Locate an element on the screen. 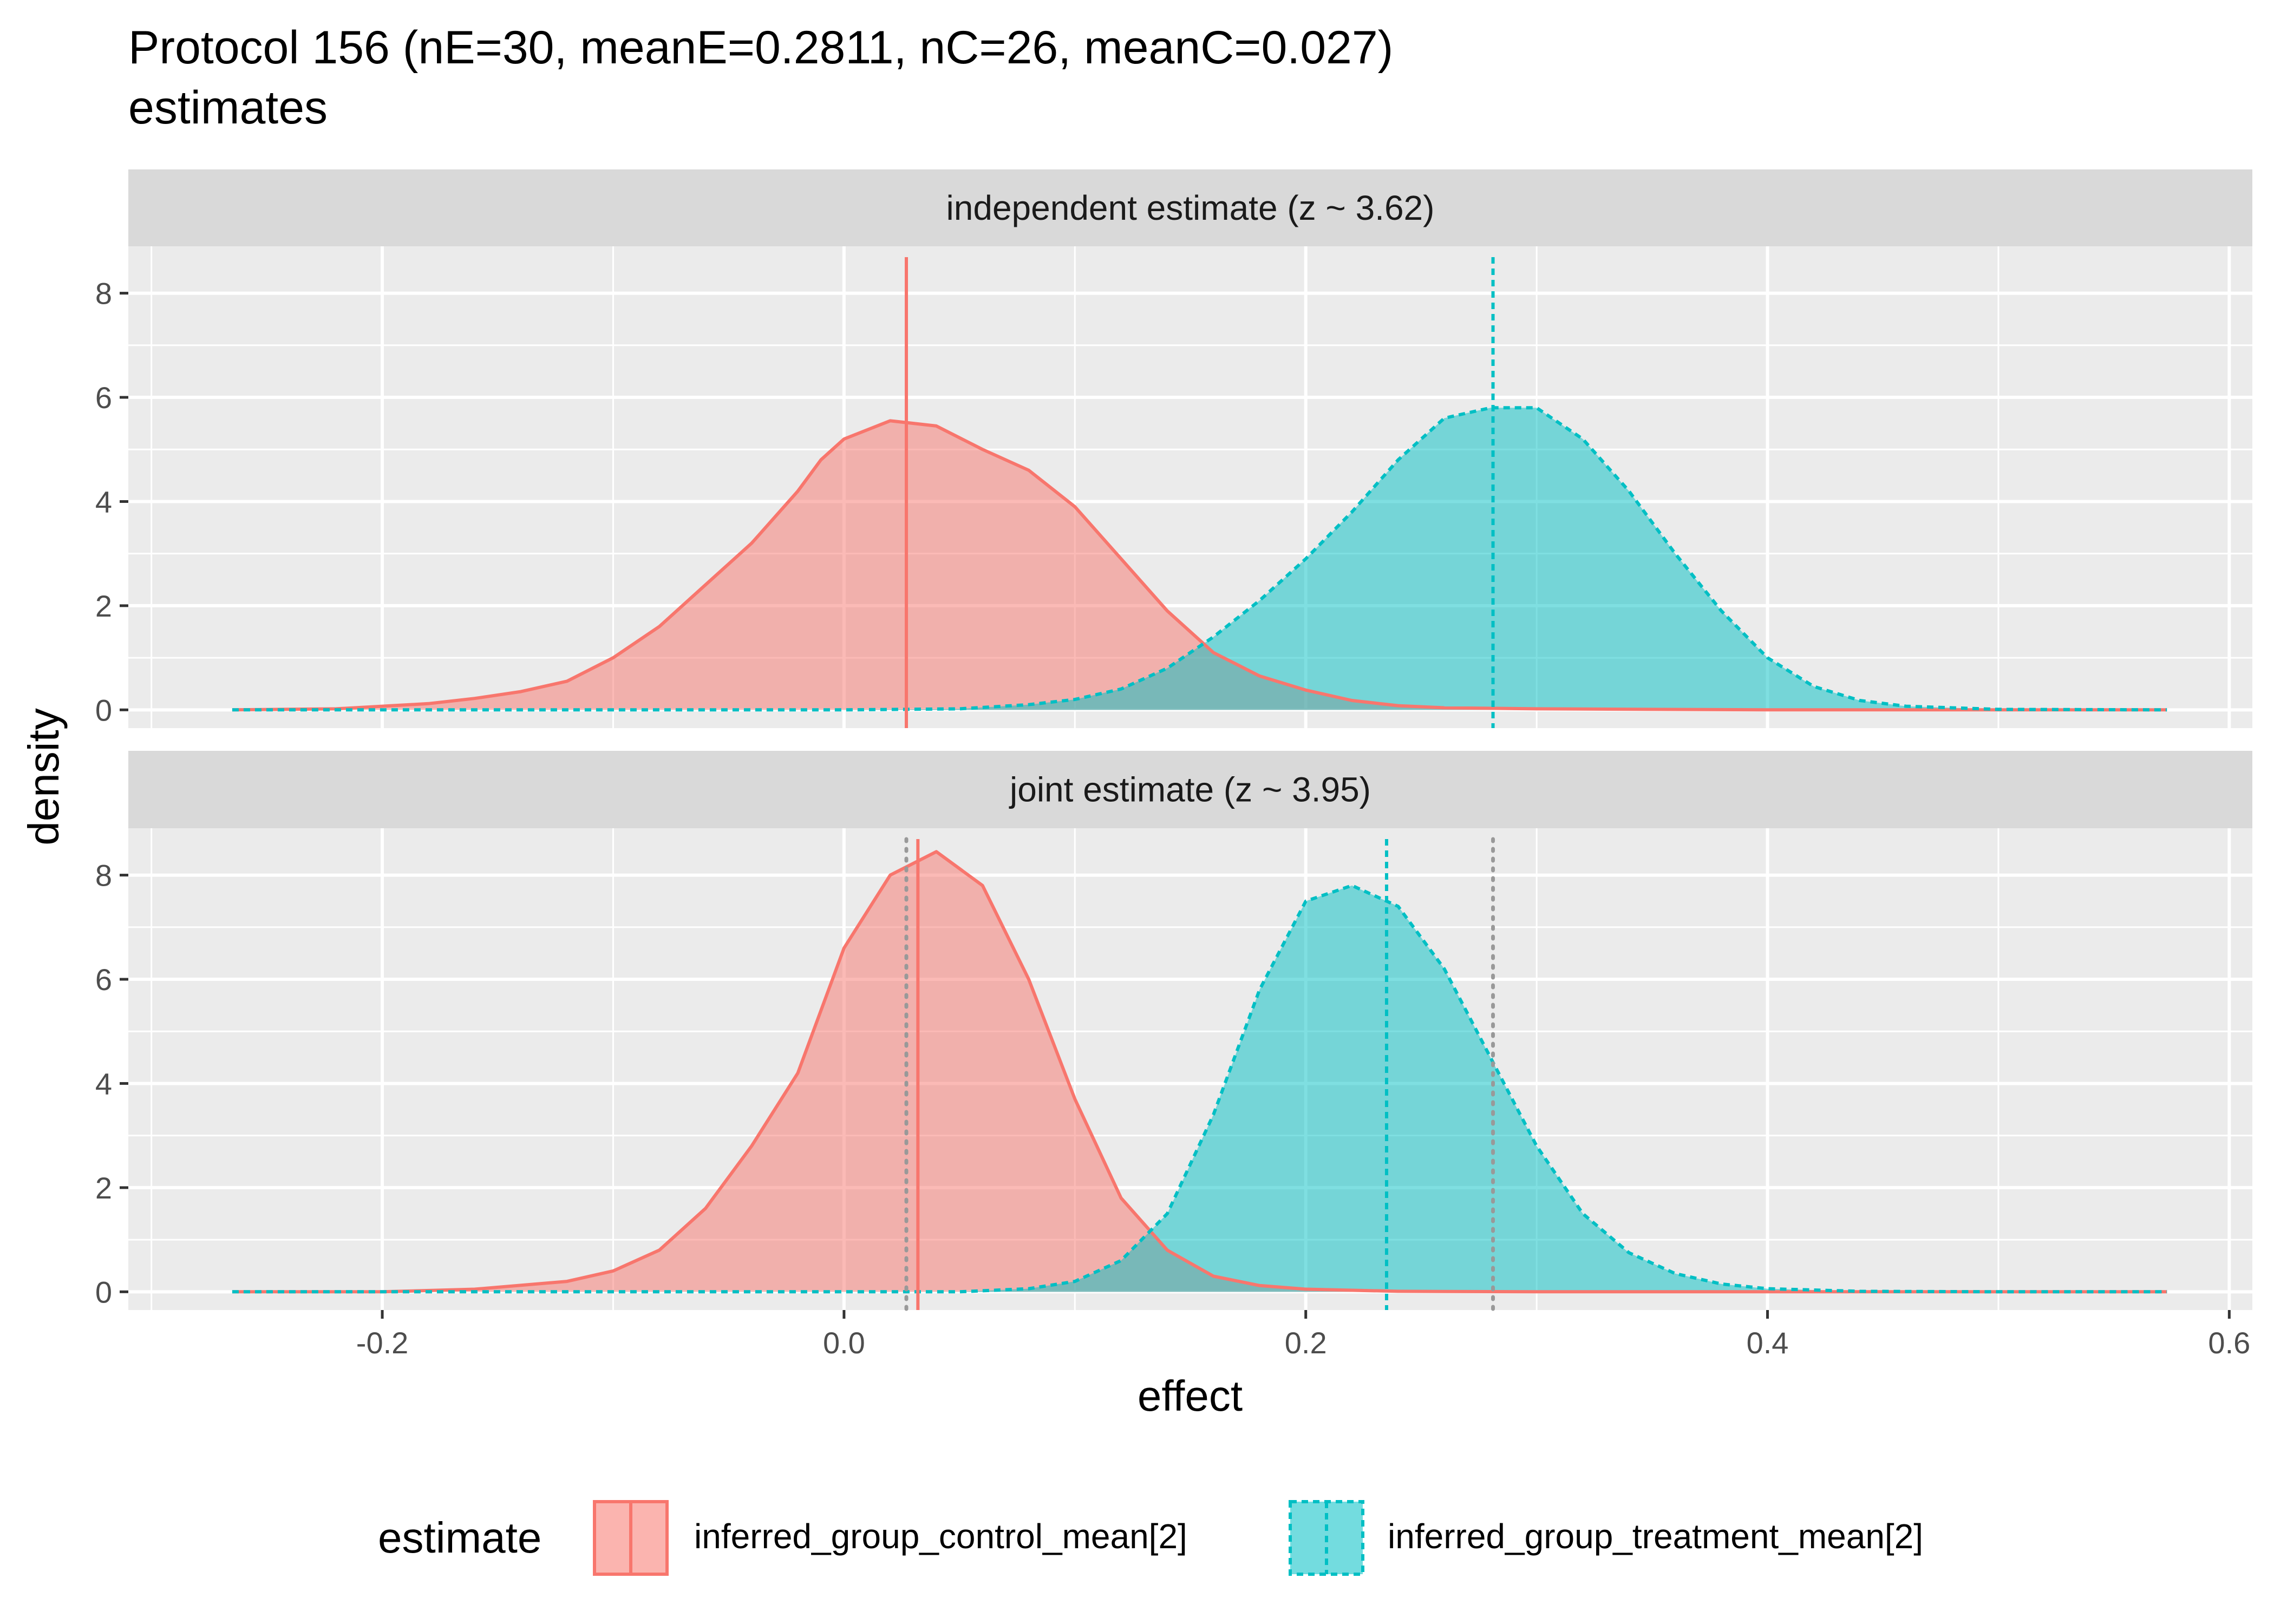 Image resolution: width=2274 pixels, height=1624 pixels. x-tick-label: 0.4 is located at coordinates (1768, 1343).